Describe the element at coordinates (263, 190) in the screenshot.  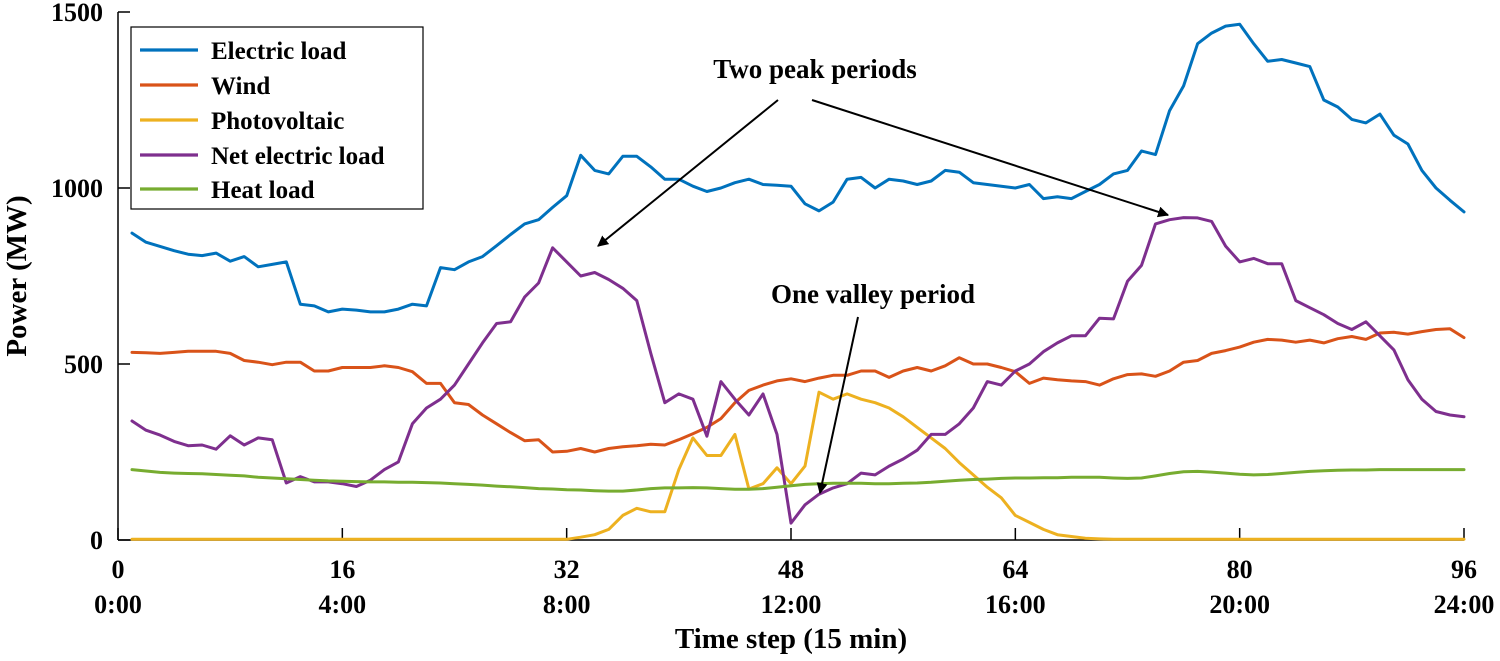
I see `legend-label-heat-load: Heat load` at that location.